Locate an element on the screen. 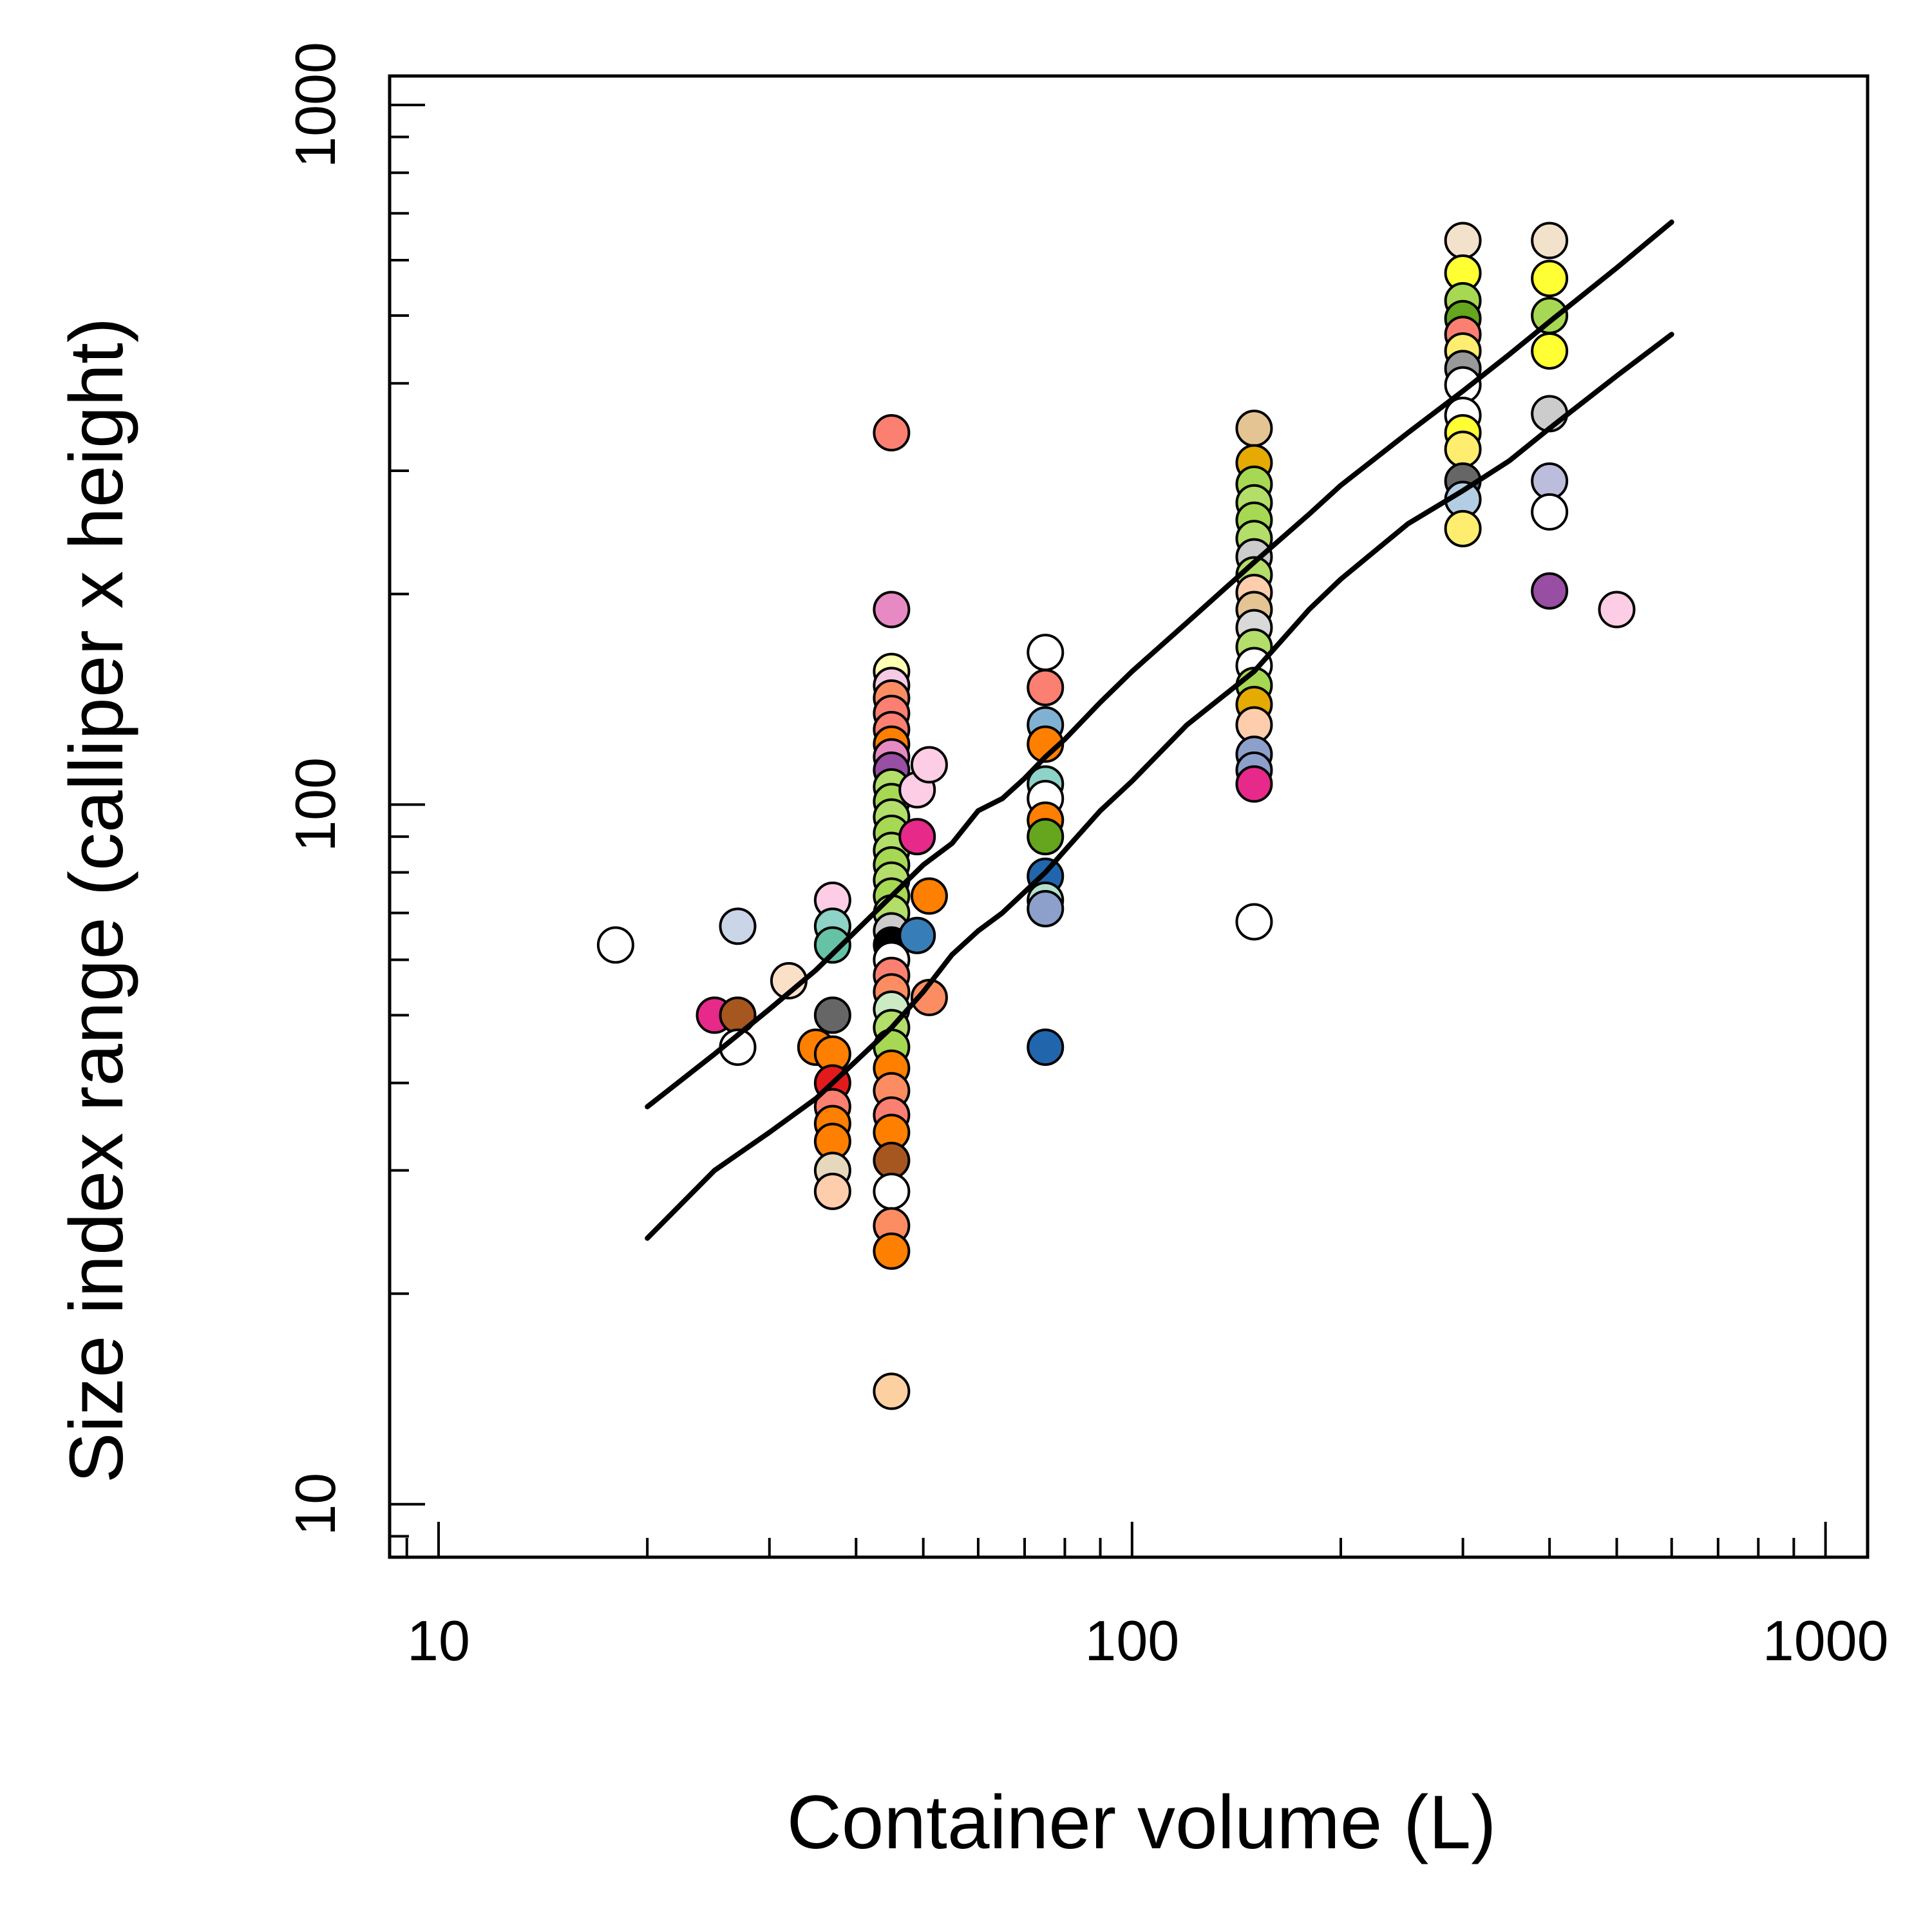 The width and height of the screenshot is (1932, 1932). x-axis-title: Container volume (L) is located at coordinates (1142, 1822).